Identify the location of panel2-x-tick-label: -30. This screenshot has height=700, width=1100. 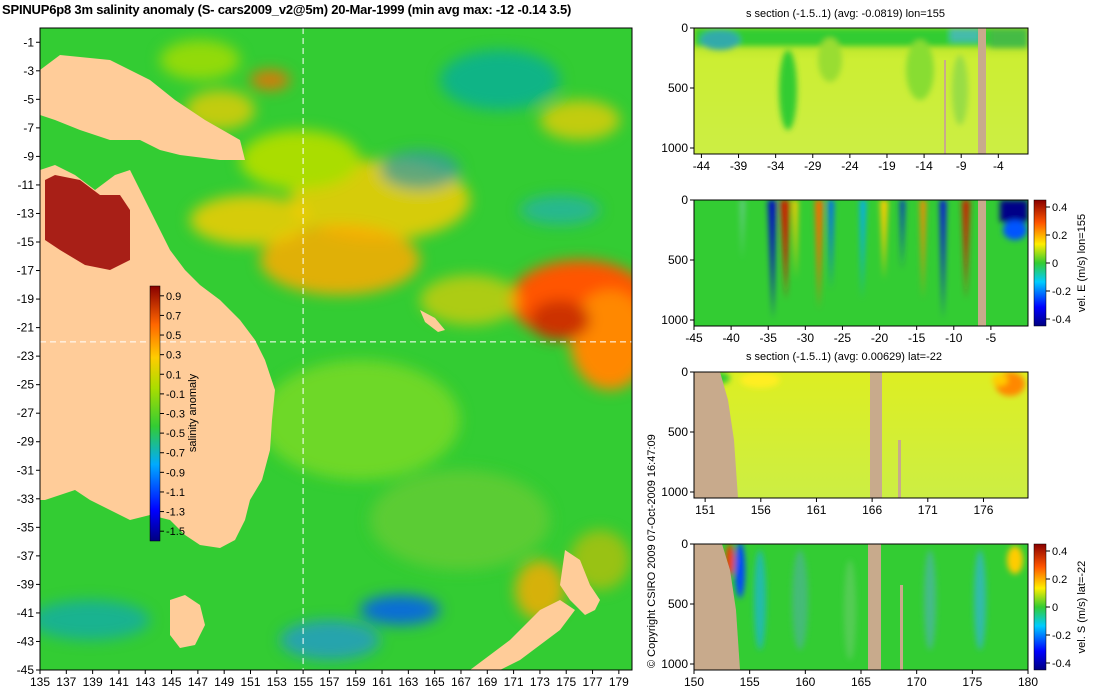
(806, 338).